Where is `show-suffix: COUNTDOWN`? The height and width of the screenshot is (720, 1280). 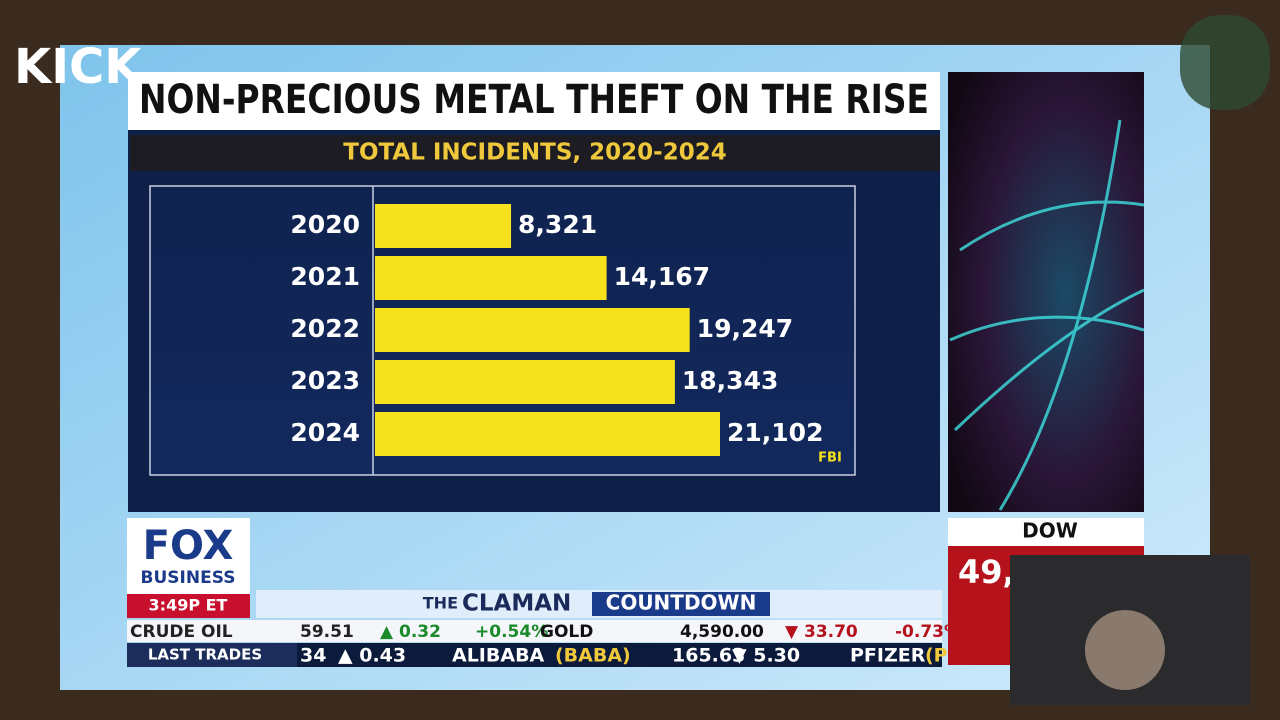
show-suffix: COUNTDOWN is located at coordinates (681, 603).